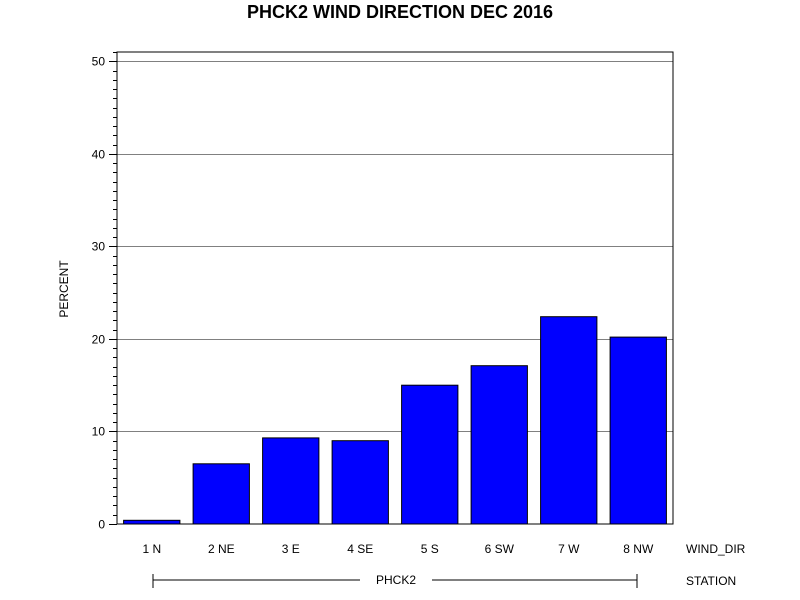 This screenshot has width=800, height=600. Describe the element at coordinates (716, 549) in the screenshot. I see `x-axis-label: WIND_DIR` at that location.